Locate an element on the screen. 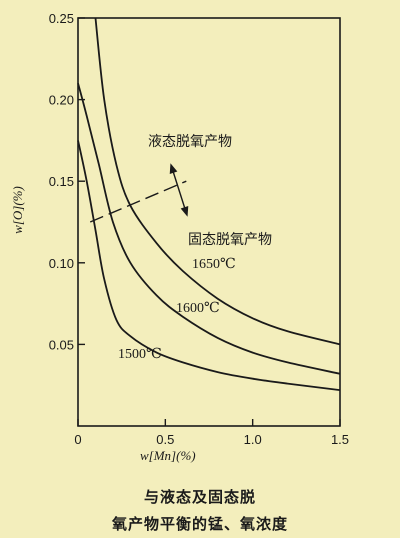 The width and height of the screenshot is (400, 538). caption-line-2: 氧产物平衡的锰、氧浓度 is located at coordinates (199, 524).